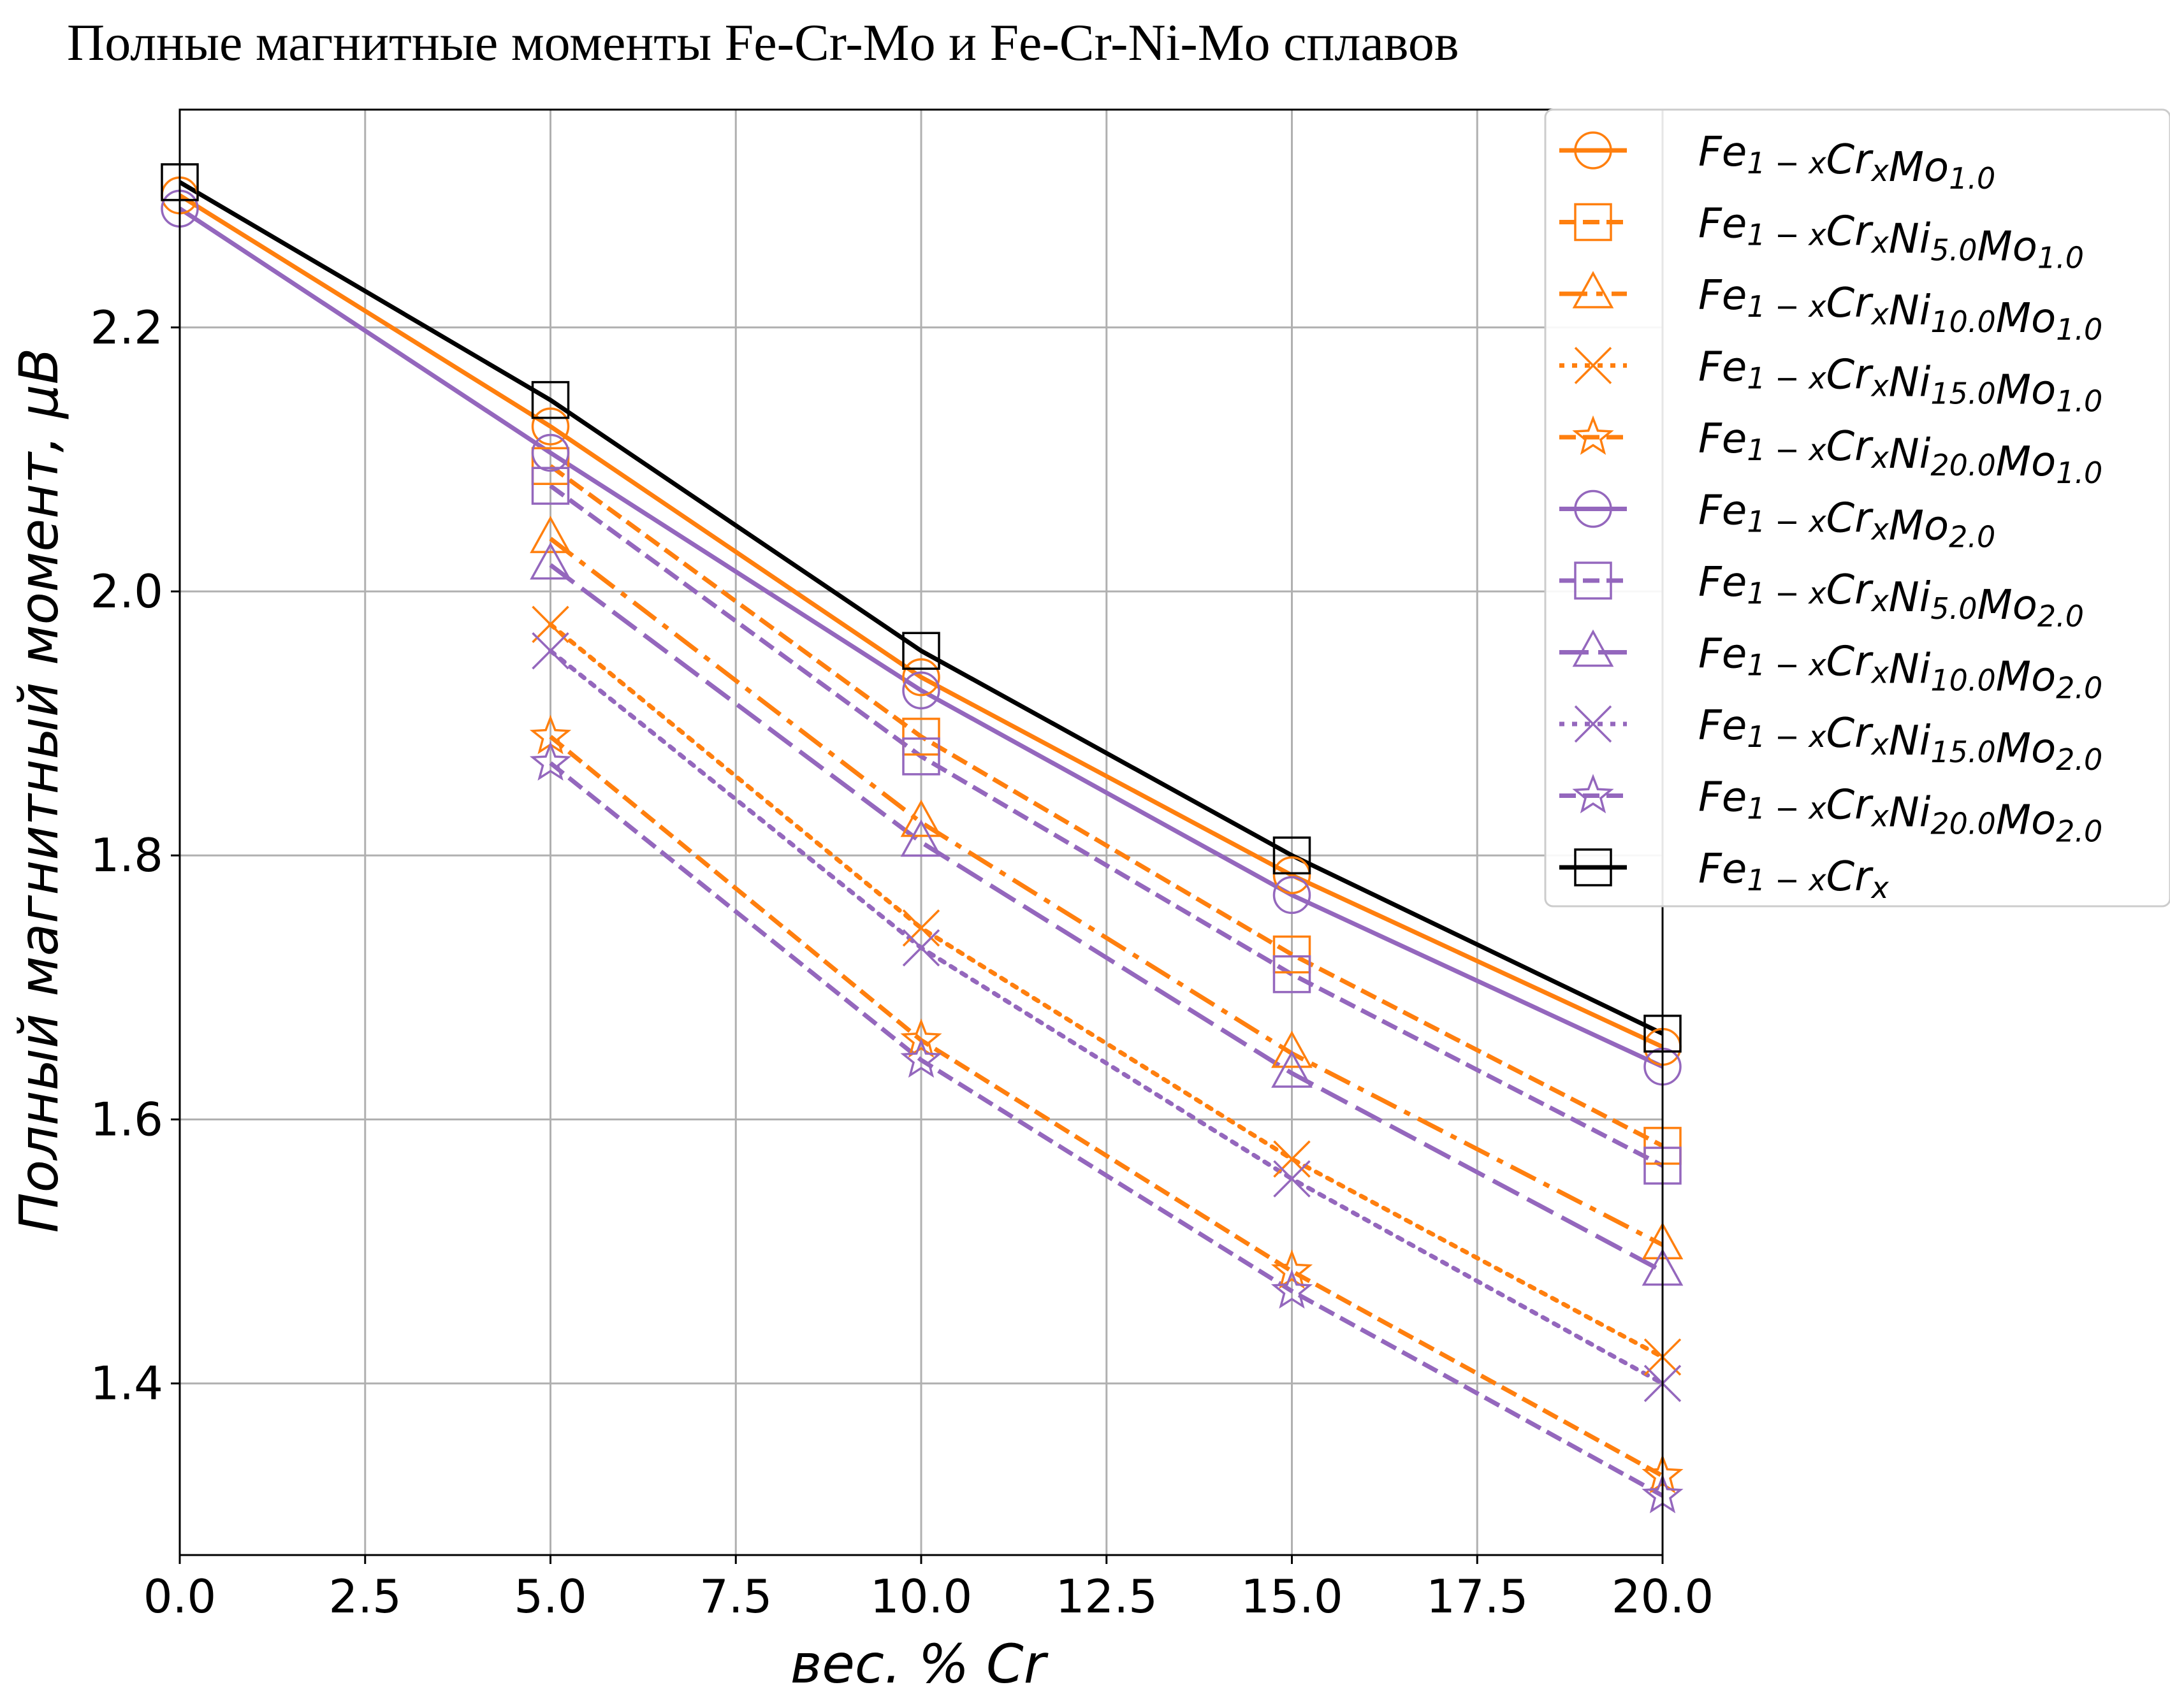  I want to click on legend-label-10: Fe1 − xCrx, so click(1793, 875).